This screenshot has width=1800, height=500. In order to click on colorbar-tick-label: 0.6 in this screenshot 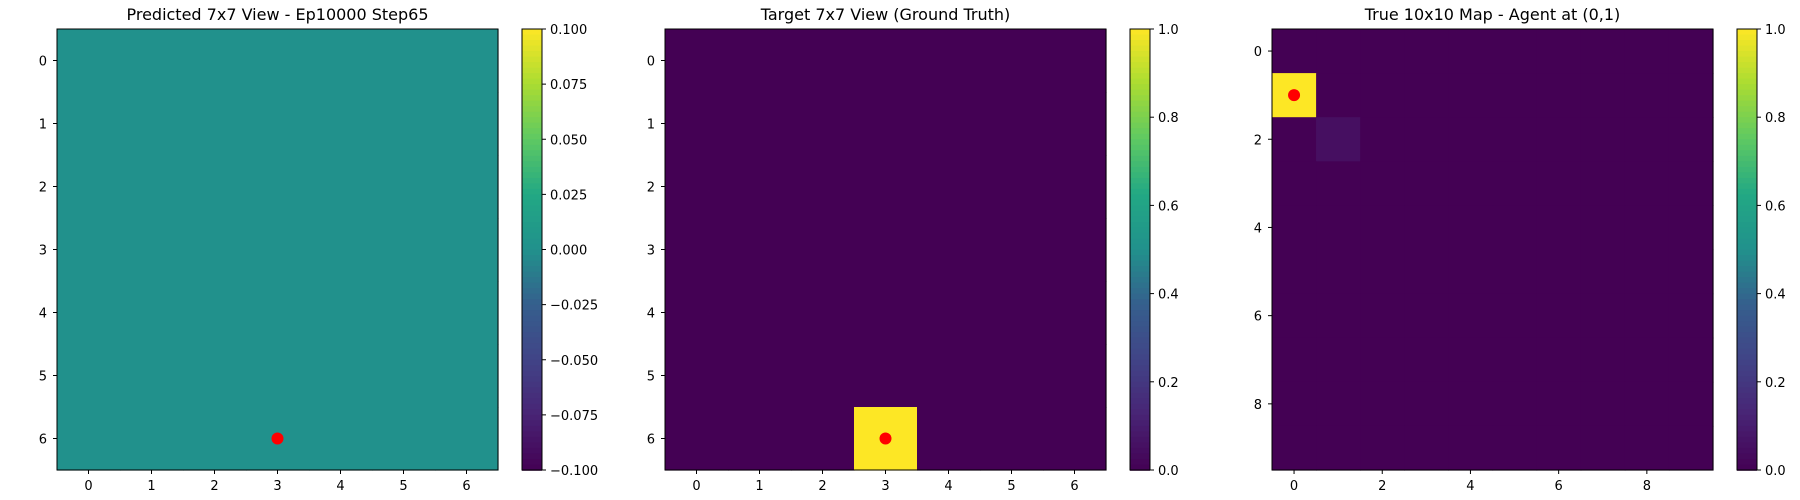, I will do `click(1775, 206)`.